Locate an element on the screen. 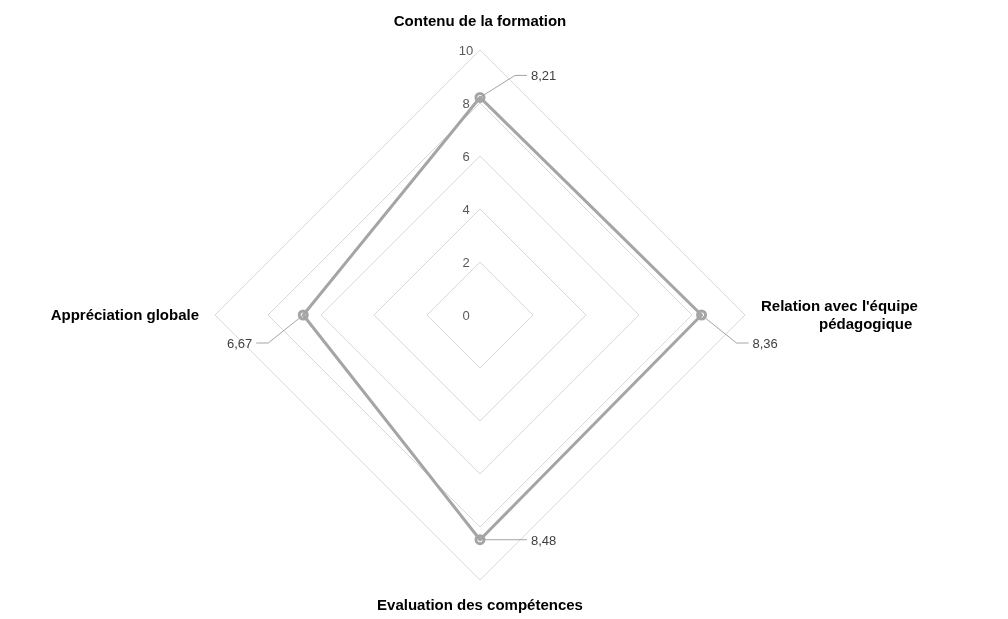  spoke-label: Evaluation des compétences is located at coordinates (480, 604).